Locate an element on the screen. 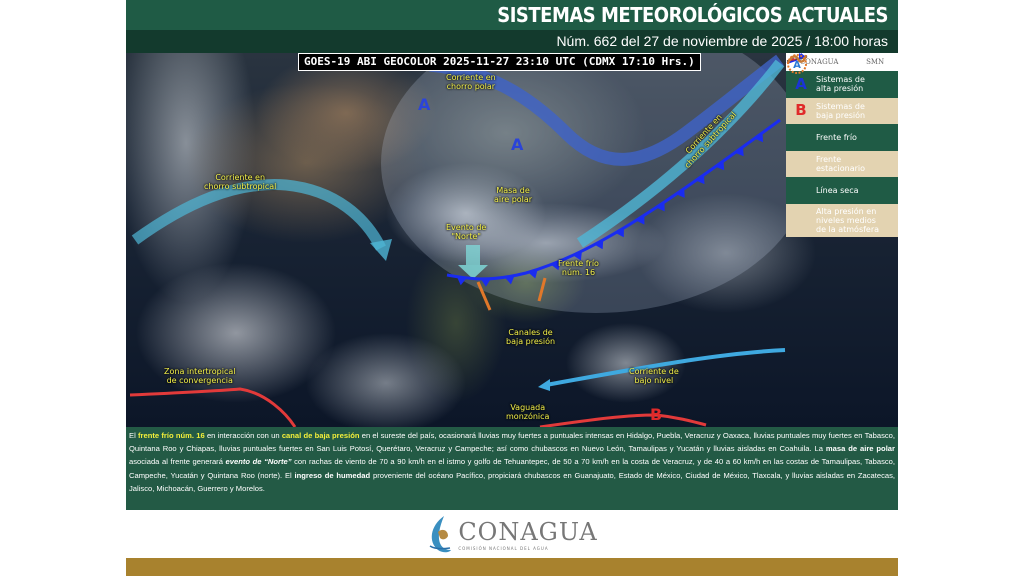  conagua-logo: CONAGUA is located at coordinates (819, 62).